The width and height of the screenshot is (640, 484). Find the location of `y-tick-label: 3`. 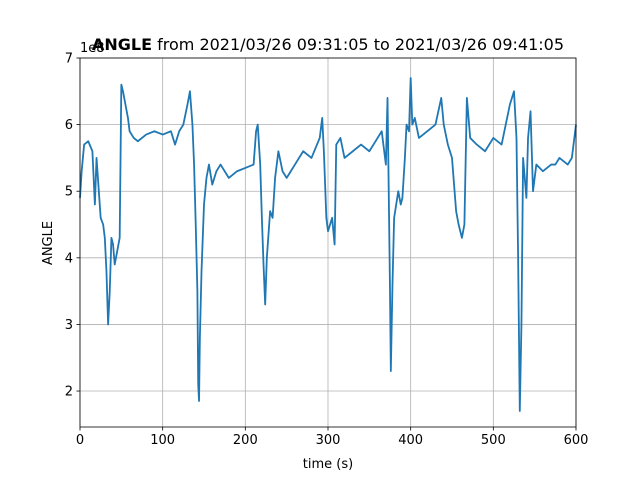

y-tick-label: 3 is located at coordinates (69, 325).